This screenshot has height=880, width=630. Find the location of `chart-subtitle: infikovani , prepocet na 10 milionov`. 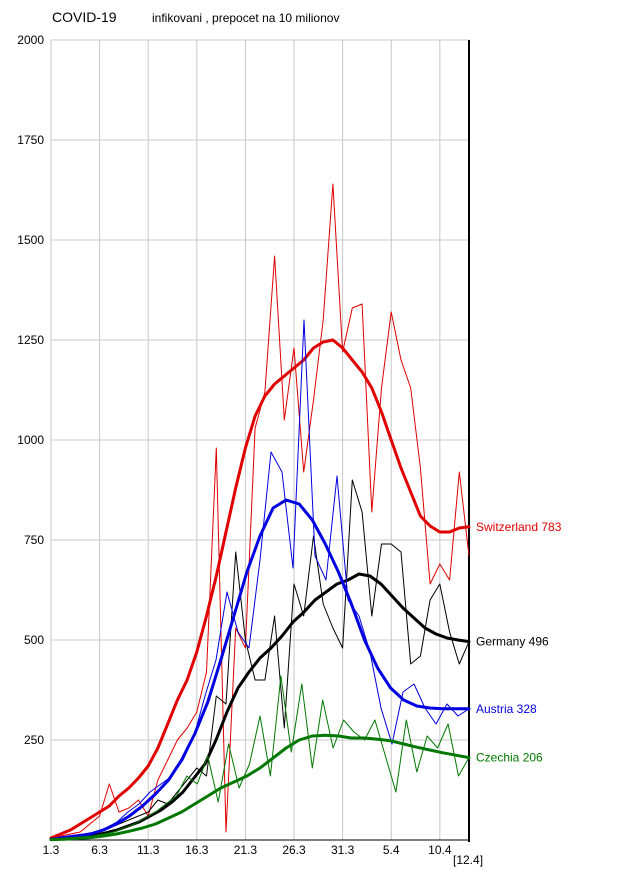

chart-subtitle: infikovani , prepocet na 10 milionov is located at coordinates (245, 18).